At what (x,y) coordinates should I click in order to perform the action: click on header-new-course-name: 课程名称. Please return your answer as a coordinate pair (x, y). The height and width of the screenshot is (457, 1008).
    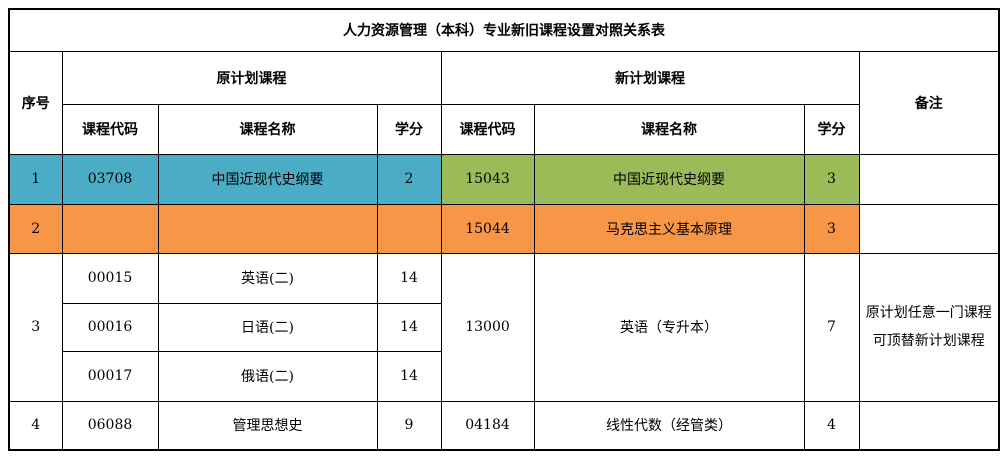
    Looking at the image, I should click on (669, 129).